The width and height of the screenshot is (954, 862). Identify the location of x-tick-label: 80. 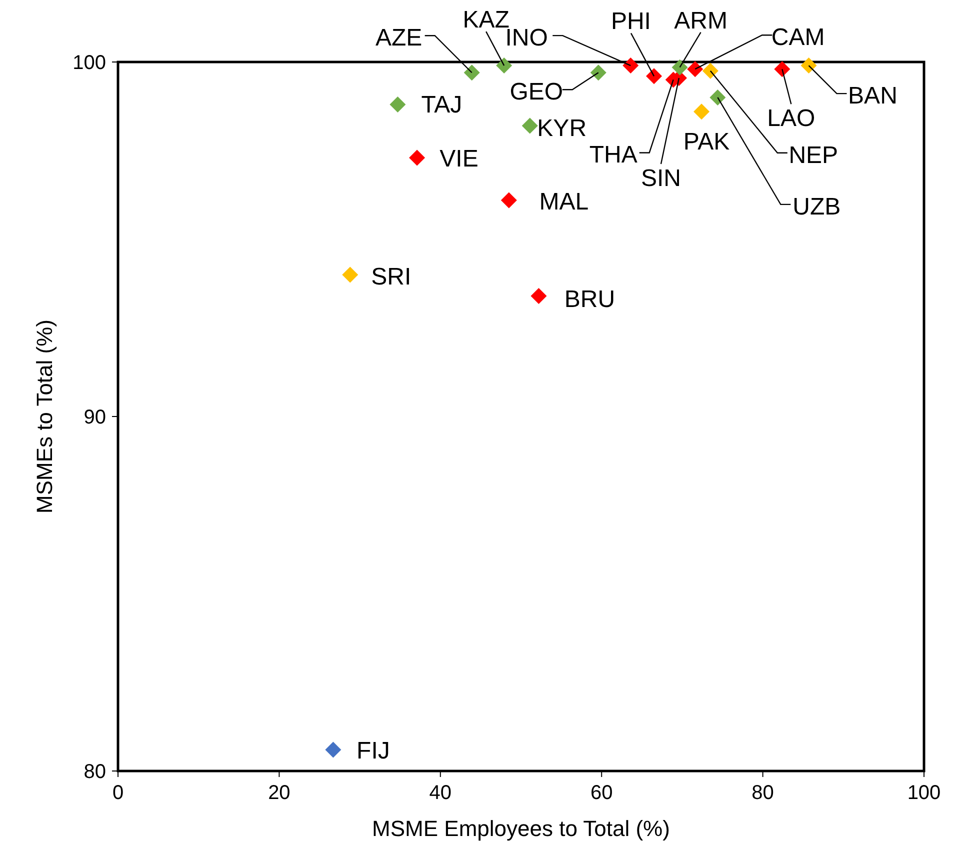
(763, 793).